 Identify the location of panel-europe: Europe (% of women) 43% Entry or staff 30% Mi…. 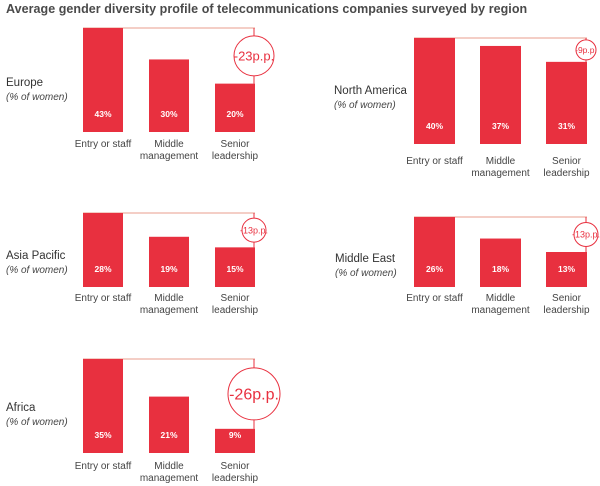
(140, 94).